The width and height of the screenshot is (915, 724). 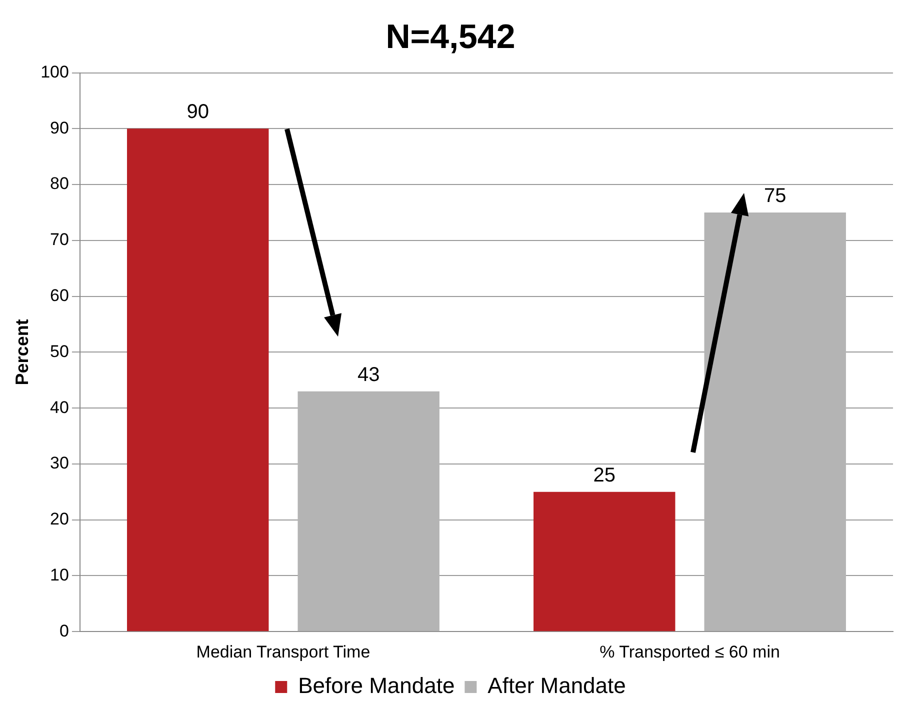 What do you see at coordinates (59, 407) in the screenshot?
I see `y-tick-label: 40` at bounding box center [59, 407].